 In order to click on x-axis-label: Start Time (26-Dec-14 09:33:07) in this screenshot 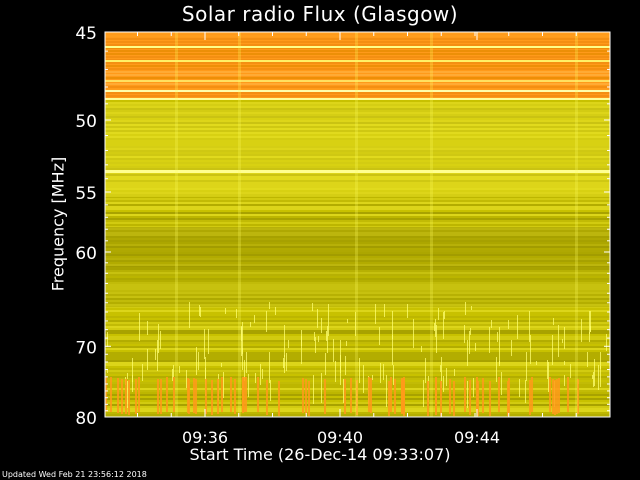, I will do `click(320, 454)`.